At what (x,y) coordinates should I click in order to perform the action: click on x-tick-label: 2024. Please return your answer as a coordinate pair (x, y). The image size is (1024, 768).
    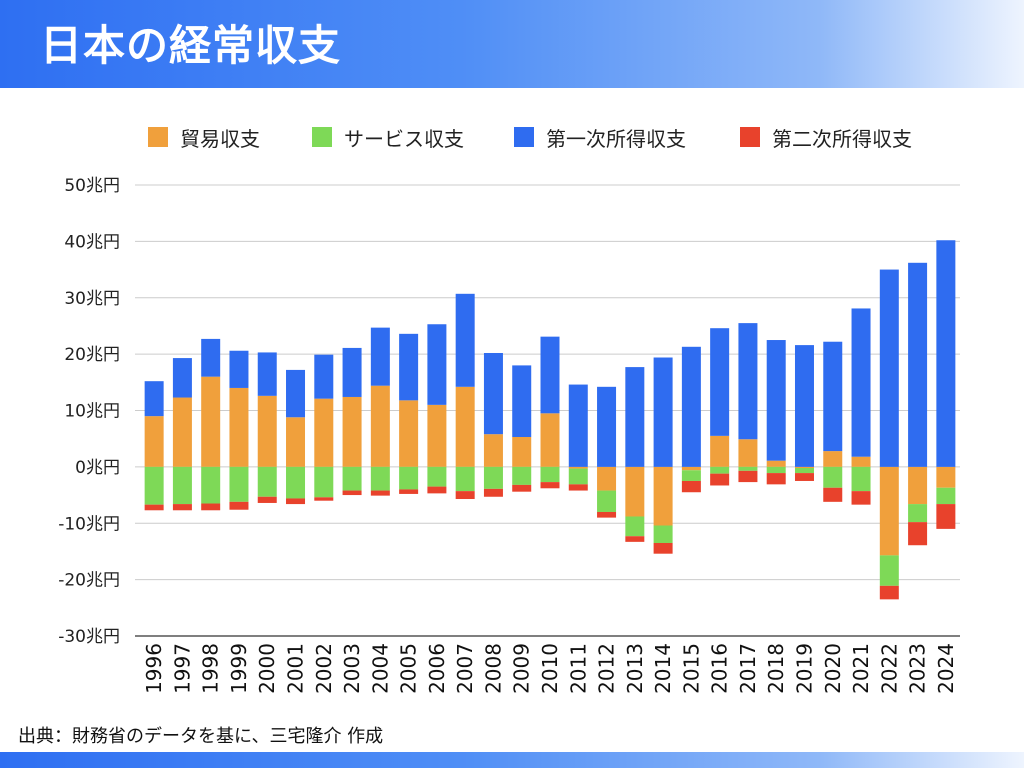
    Looking at the image, I should click on (946, 668).